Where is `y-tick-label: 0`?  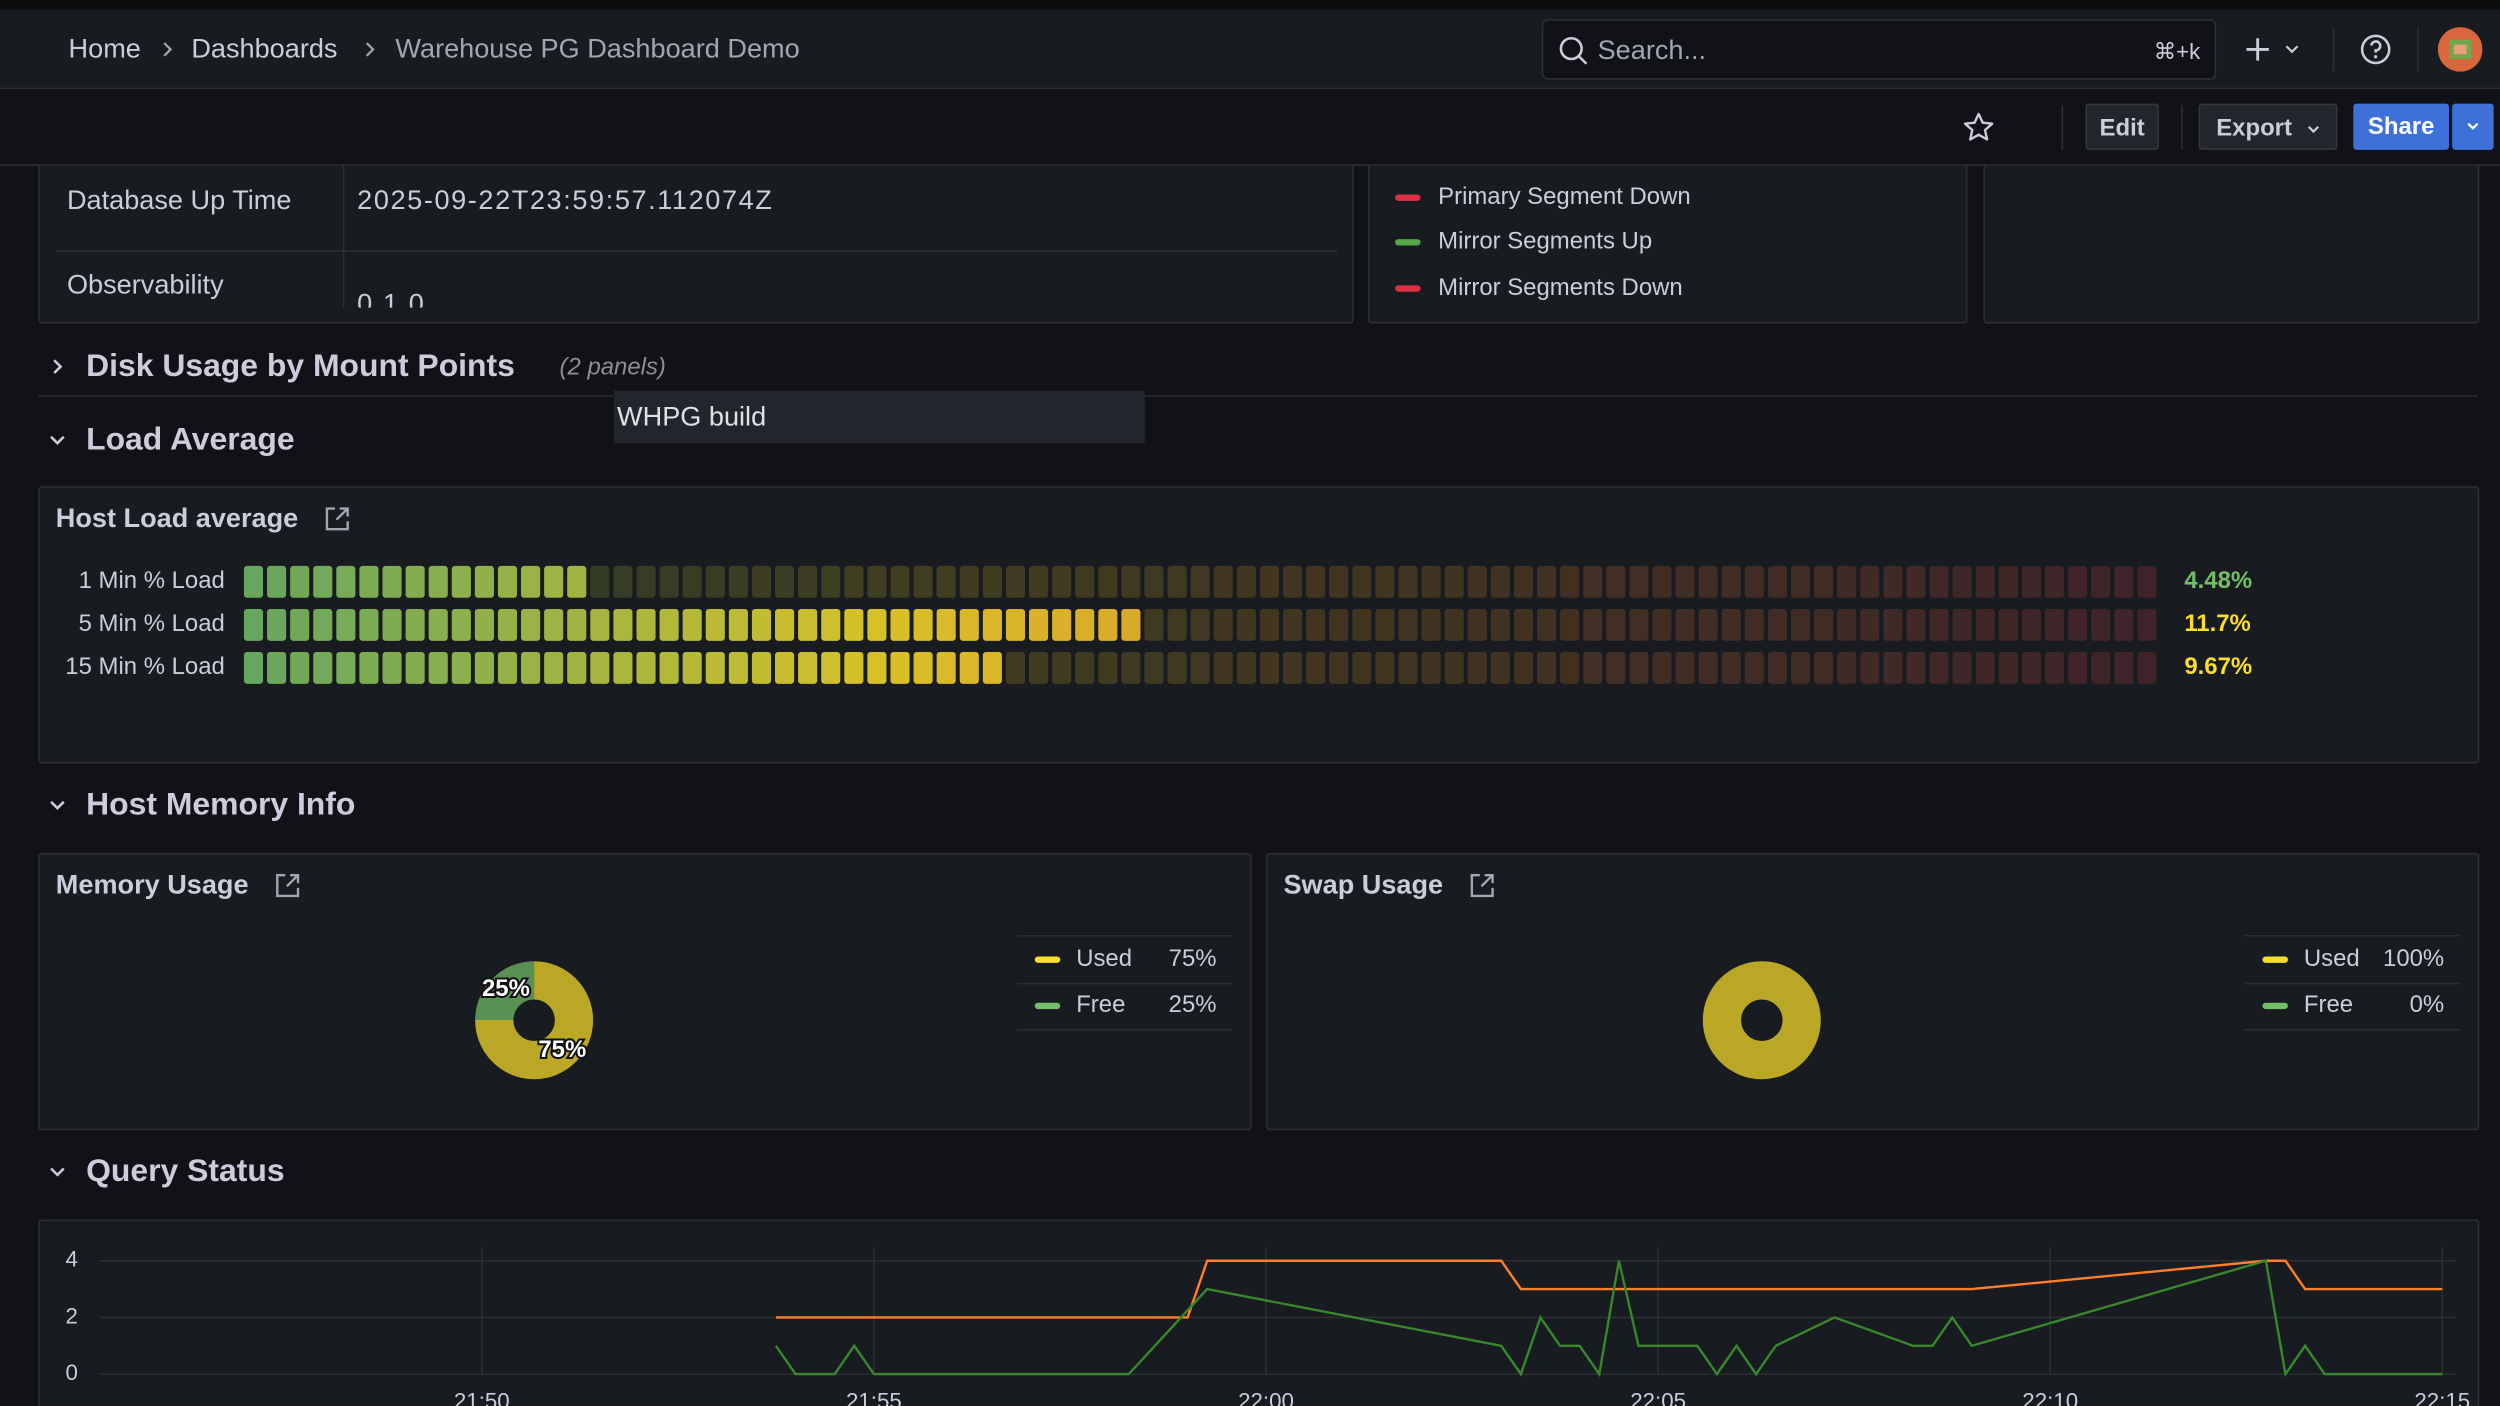
y-tick-label: 0 is located at coordinates (72, 1372).